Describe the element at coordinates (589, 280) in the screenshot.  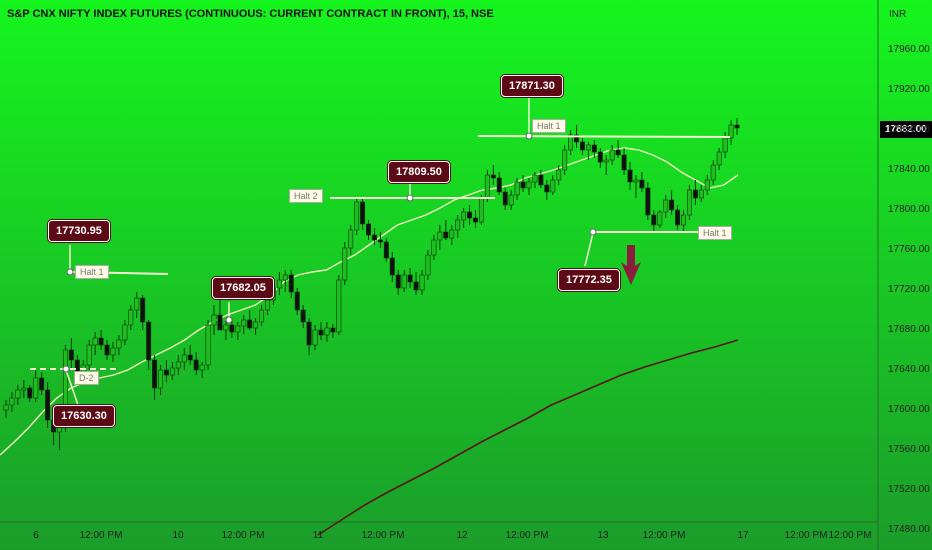
I see `annotation-17772: 17772.35` at that location.